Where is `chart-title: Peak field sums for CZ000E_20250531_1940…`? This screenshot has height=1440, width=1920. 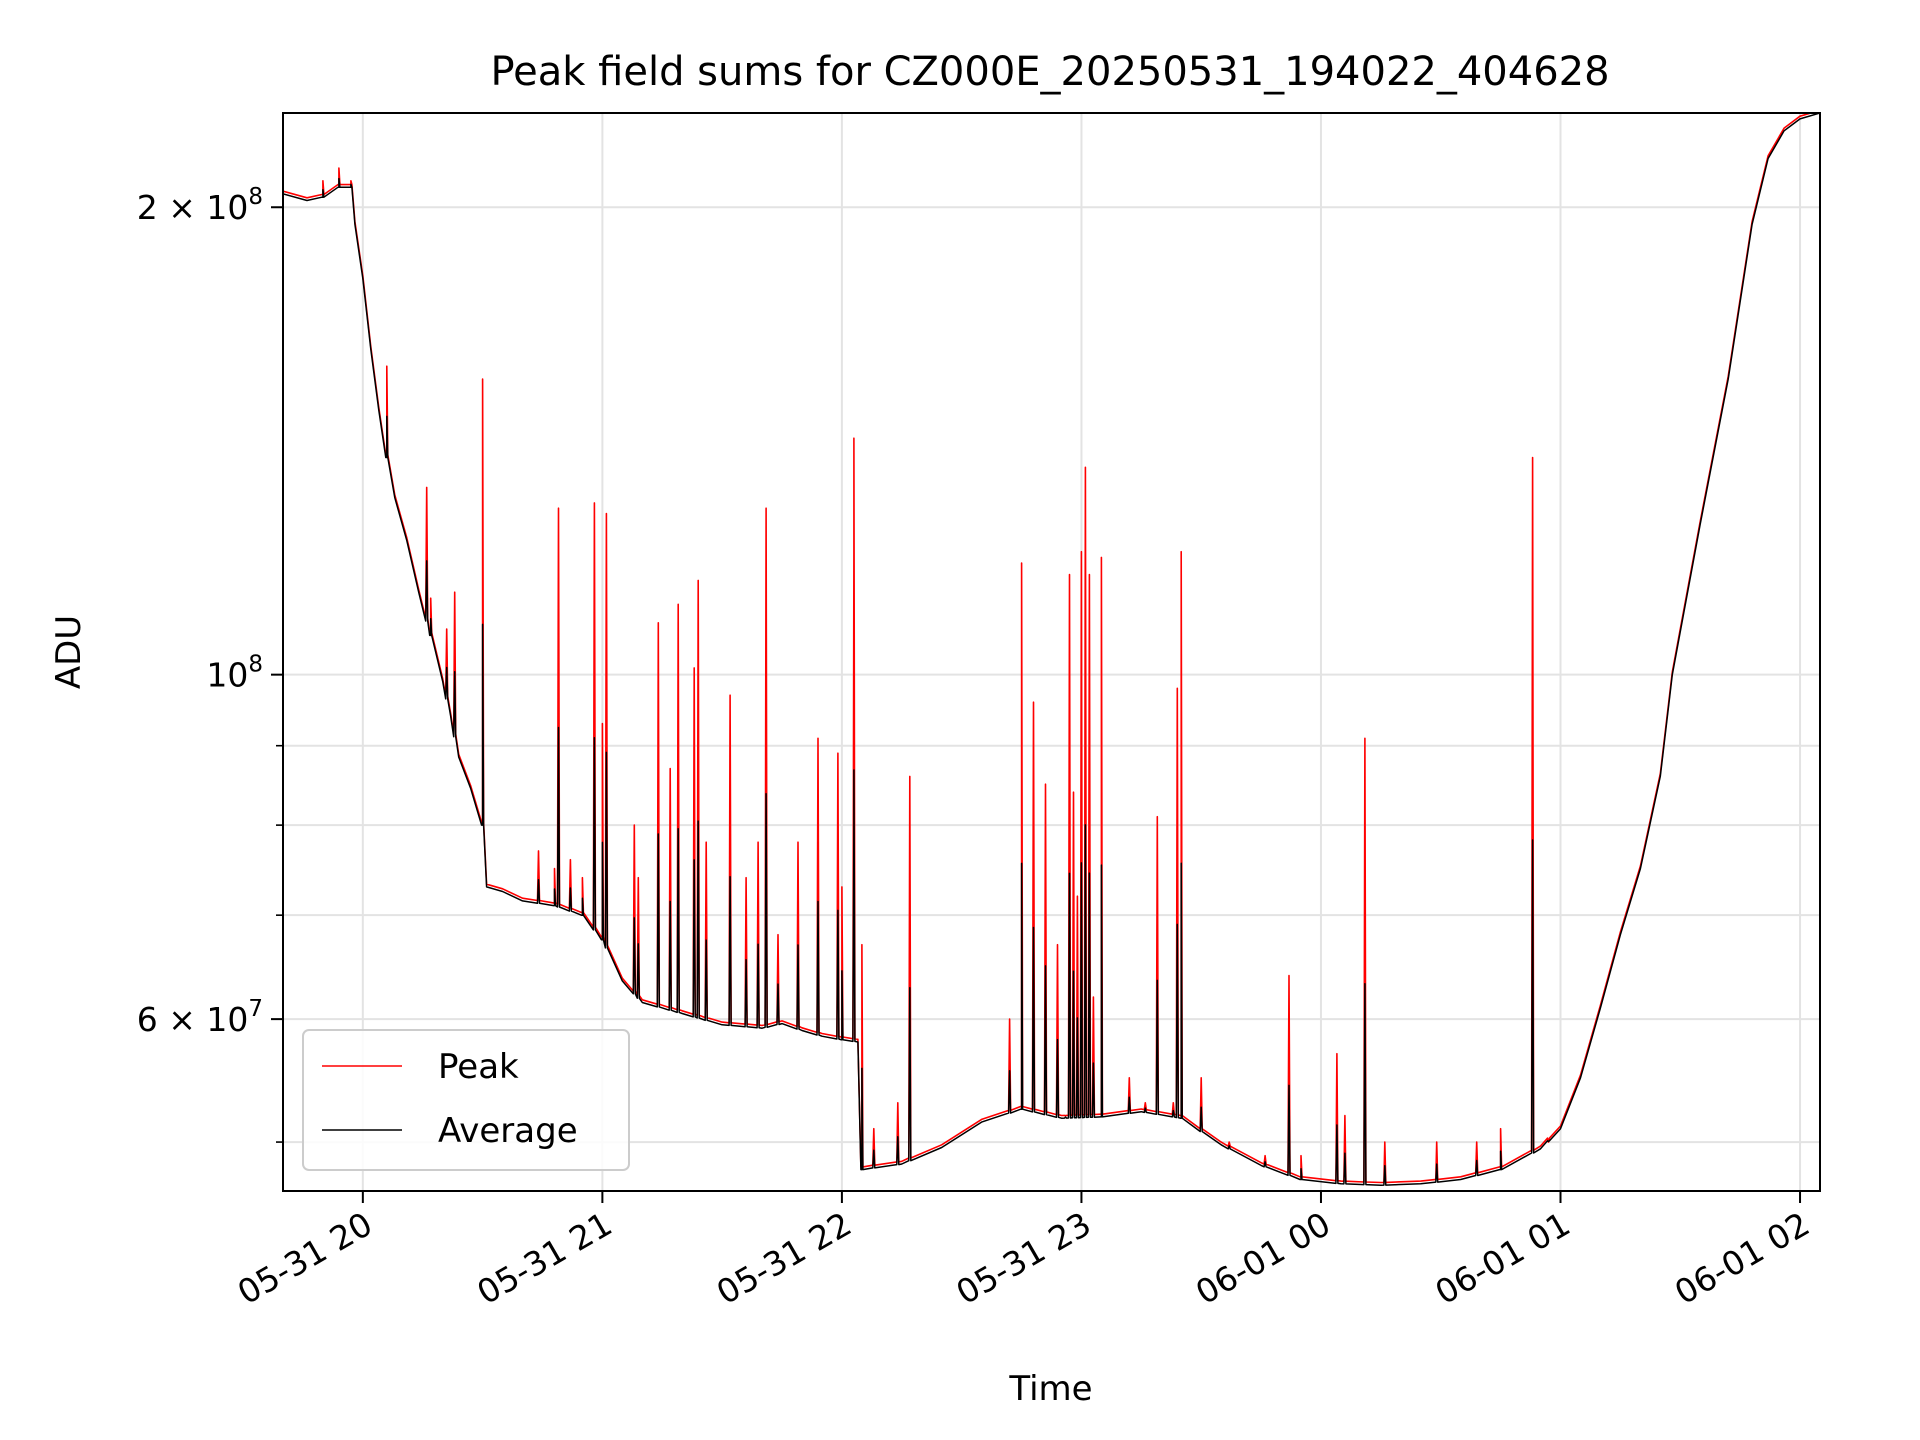 chart-title: Peak field sums for CZ000E_20250531_1940… is located at coordinates (1049, 72).